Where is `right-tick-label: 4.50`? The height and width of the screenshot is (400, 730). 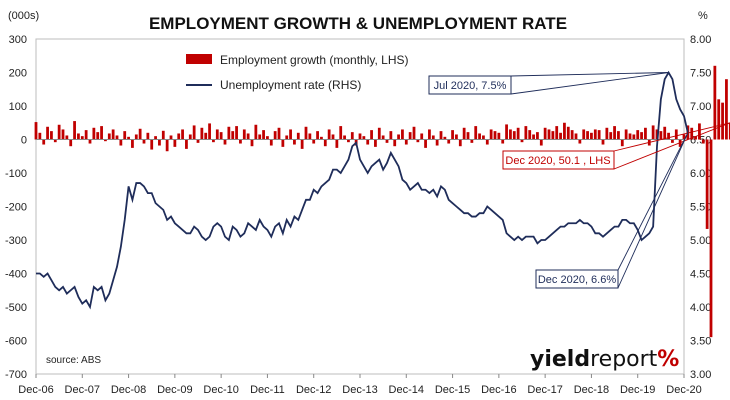
right-tick-label: 4.50 is located at coordinates (700, 275).